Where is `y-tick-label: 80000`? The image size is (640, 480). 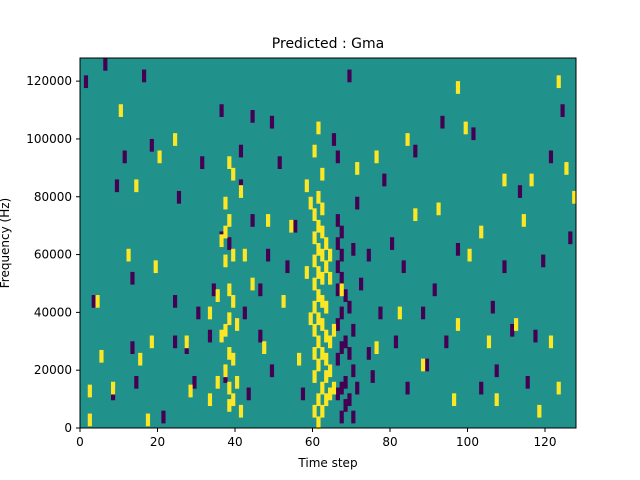
y-tick-label: 80000 is located at coordinates (53, 197).